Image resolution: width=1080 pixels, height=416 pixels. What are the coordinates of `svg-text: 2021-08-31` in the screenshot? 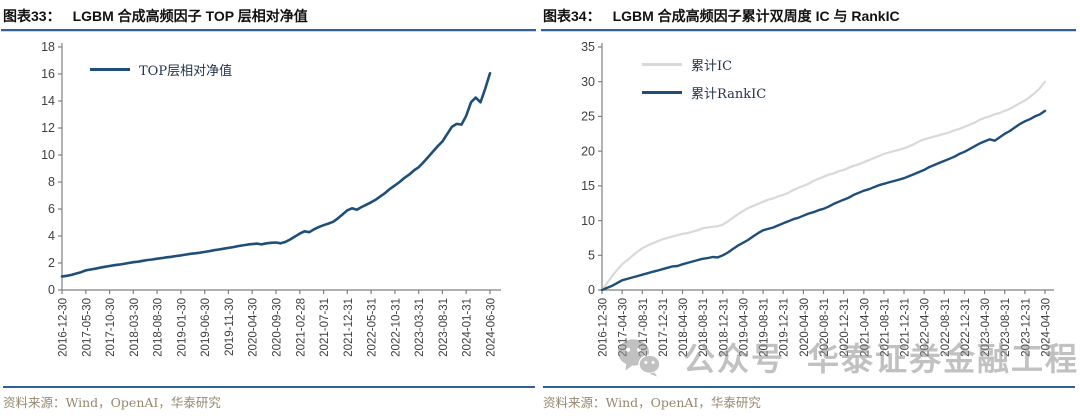 It's located at (885, 327).